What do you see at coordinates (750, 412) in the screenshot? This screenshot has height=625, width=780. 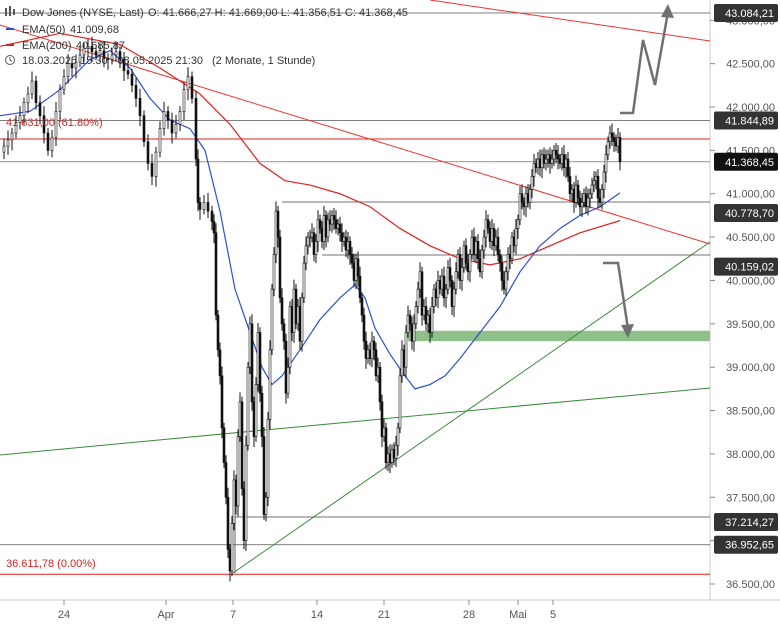 I see `y-tick-label: 38.500,00` at bounding box center [750, 412].